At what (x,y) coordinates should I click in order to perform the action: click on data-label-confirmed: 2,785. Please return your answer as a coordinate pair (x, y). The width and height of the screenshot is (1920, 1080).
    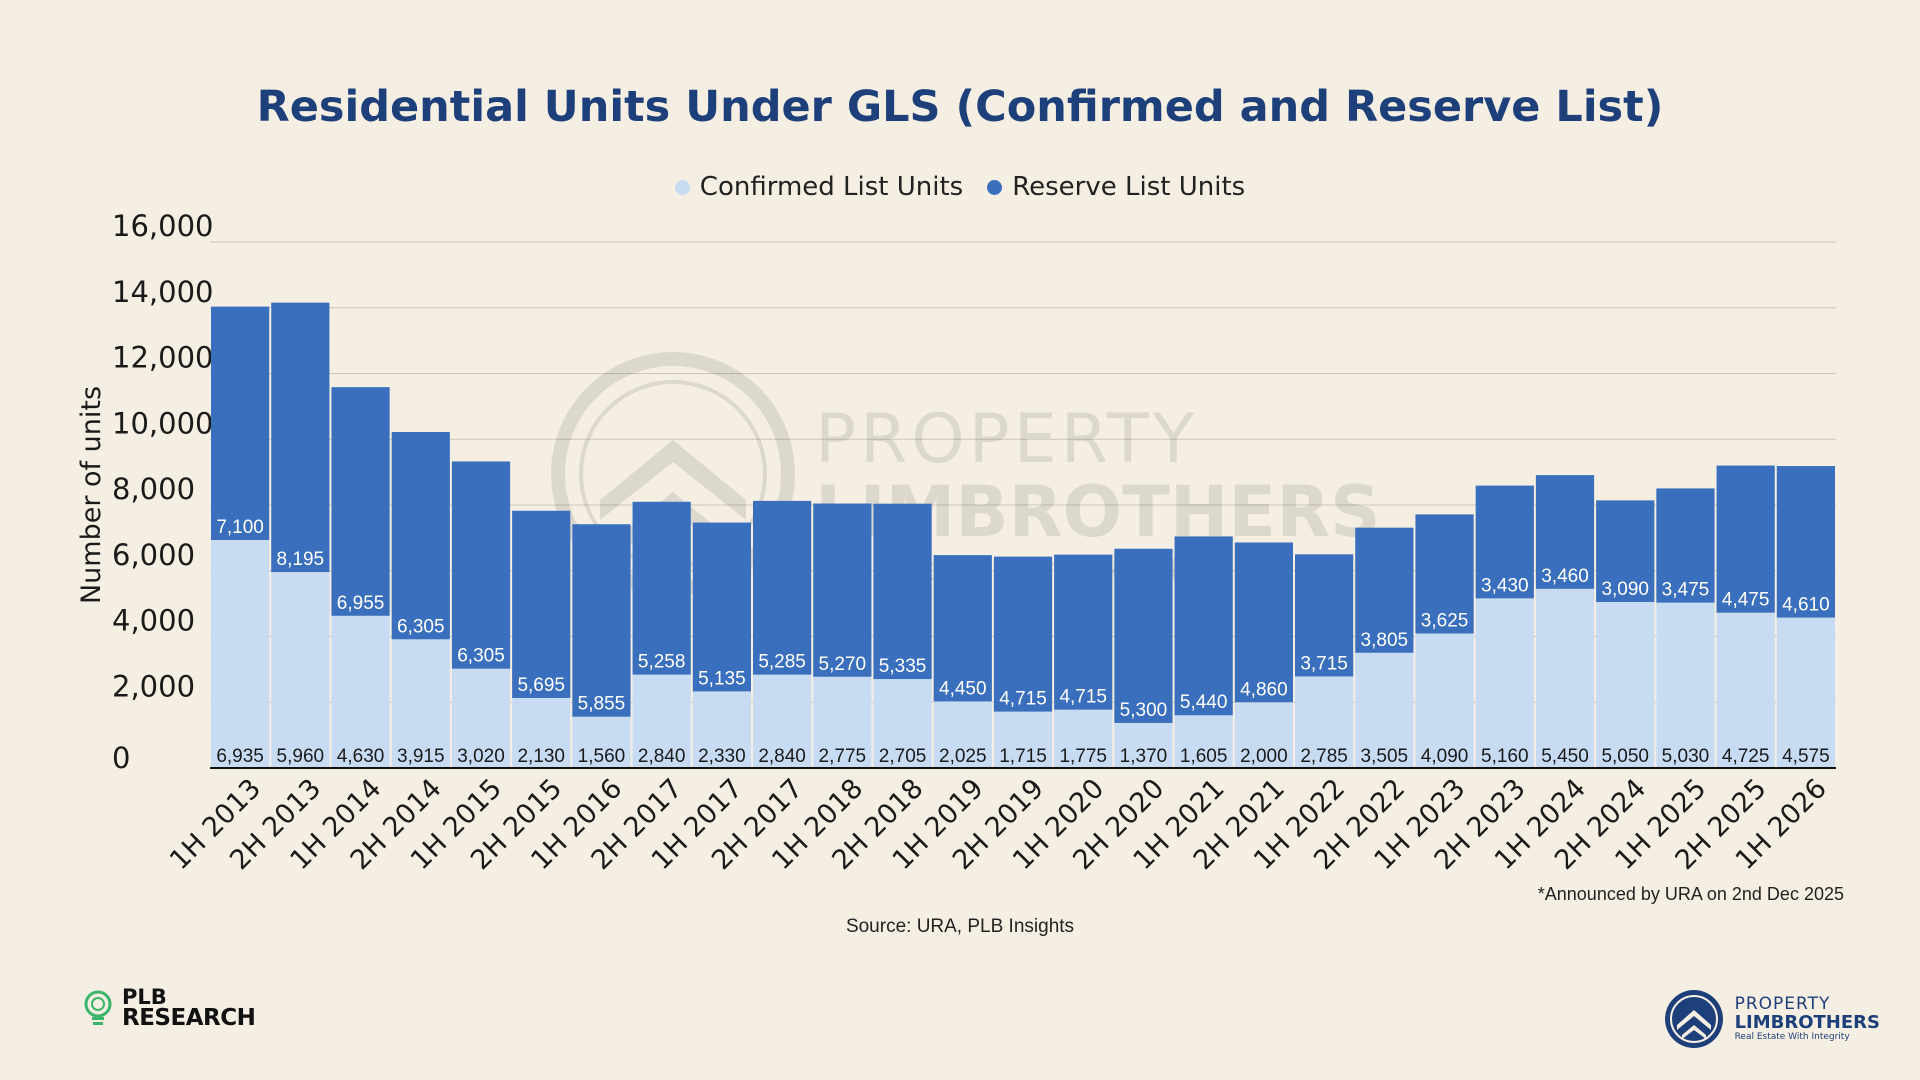
    Looking at the image, I should click on (1324, 756).